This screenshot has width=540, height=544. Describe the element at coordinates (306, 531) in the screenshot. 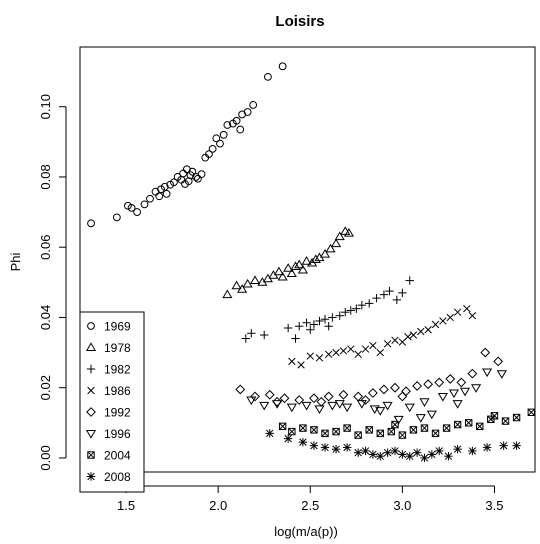

I see `x-axis-label: log(m/a(p))` at that location.